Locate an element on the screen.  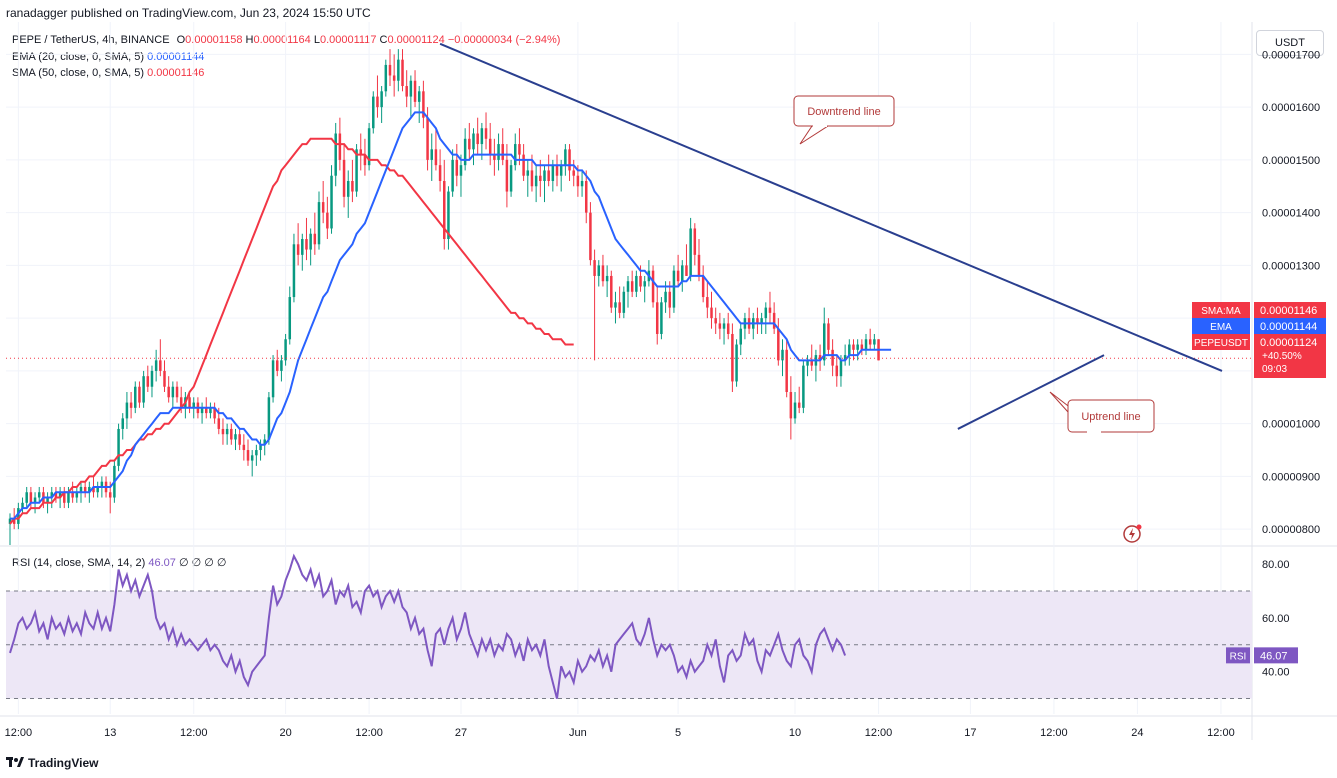
high-label: H is located at coordinates (249, 40).